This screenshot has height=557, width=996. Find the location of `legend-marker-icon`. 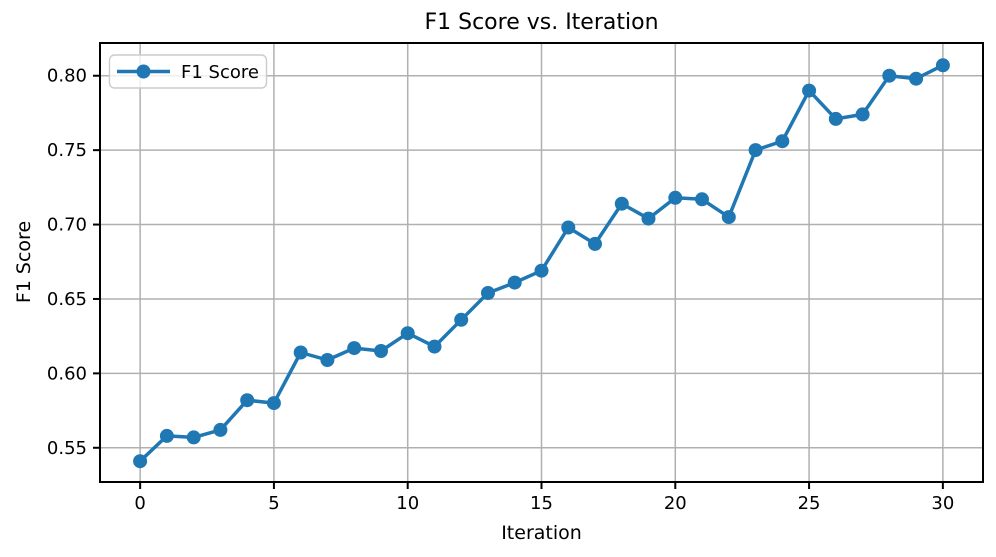

legend-marker-icon is located at coordinates (143, 71).